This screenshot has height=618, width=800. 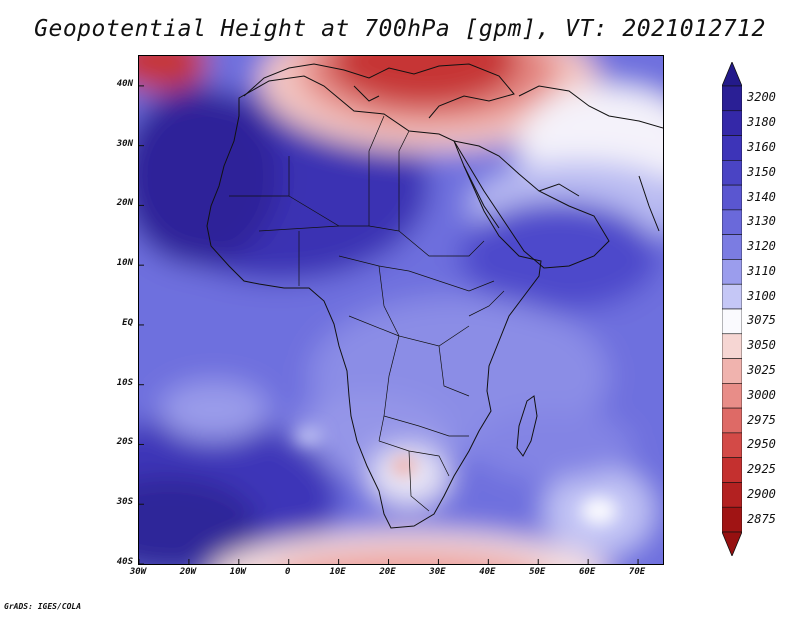 I want to click on colorbar-level-label: 2950, so click(x=761, y=444).